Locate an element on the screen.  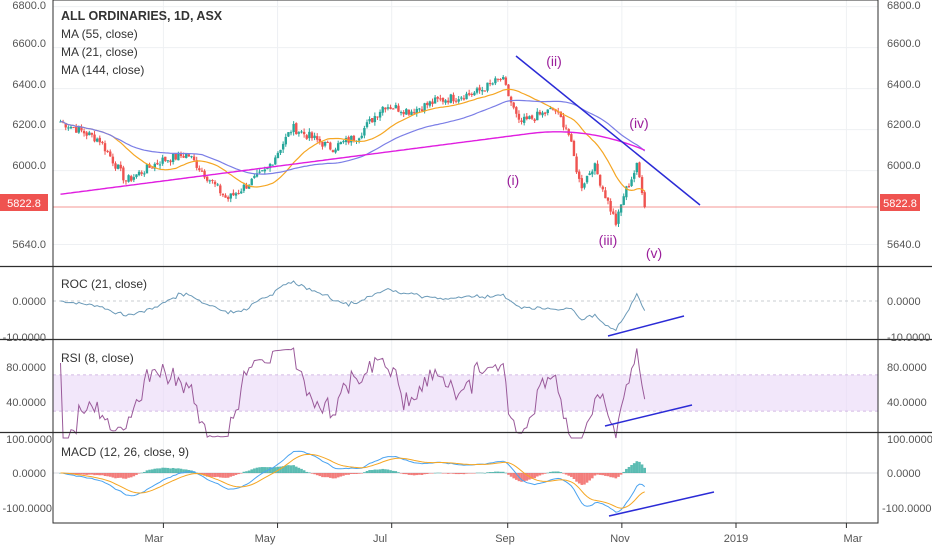
x-tick-jul: Jul is located at coordinates (380, 539).